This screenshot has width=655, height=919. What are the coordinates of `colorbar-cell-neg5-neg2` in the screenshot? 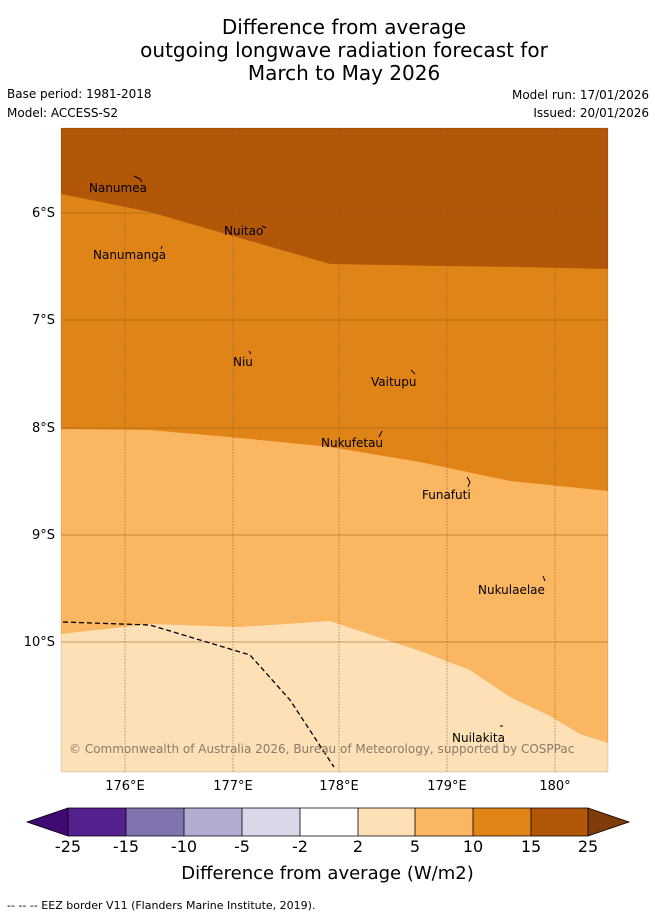 It's located at (271, 822).